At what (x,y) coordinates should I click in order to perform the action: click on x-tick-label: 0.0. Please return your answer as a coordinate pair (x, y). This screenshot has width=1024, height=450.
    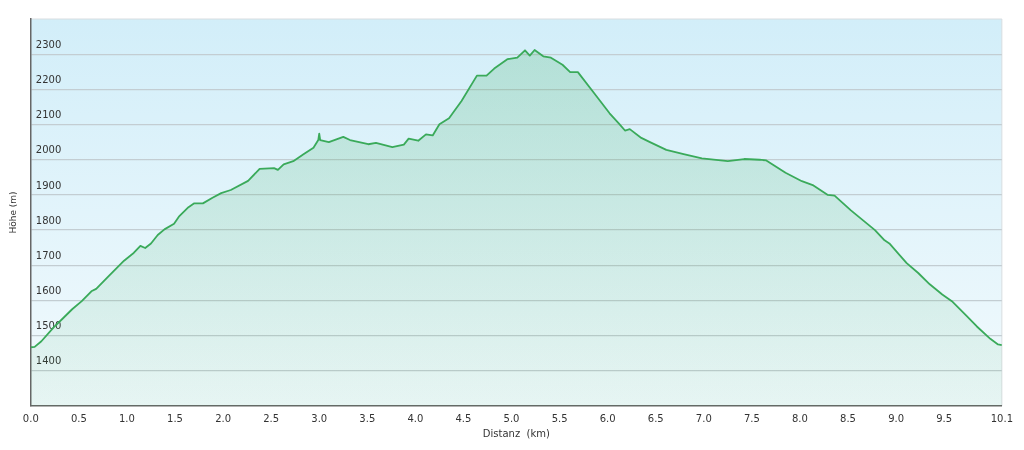
    Looking at the image, I should click on (30, 418).